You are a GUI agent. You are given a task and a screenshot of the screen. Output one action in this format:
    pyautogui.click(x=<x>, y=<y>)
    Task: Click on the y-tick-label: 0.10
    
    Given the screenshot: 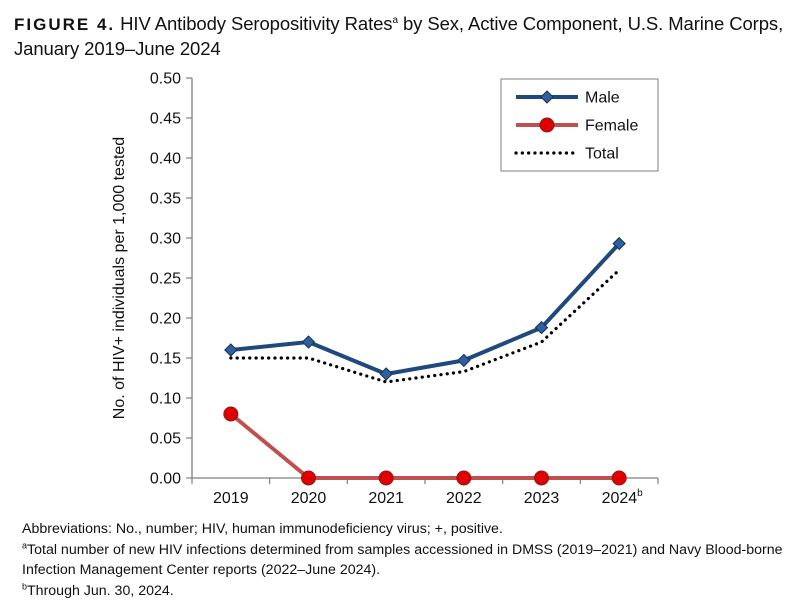 What is the action you would take?
    pyautogui.click(x=165, y=399)
    